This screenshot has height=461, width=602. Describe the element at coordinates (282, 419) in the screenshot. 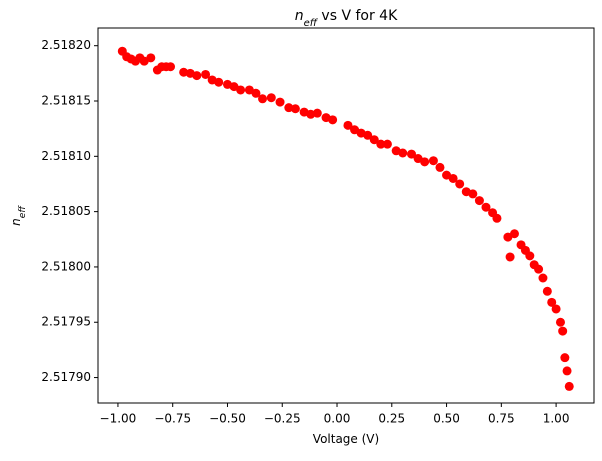

I see `x-tick-label: −0.25` at that location.